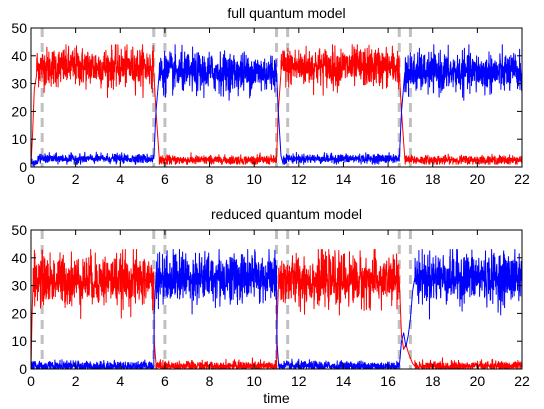  Describe the element at coordinates (286, 13) in the screenshot. I see `chart-title: full quantum model` at that location.